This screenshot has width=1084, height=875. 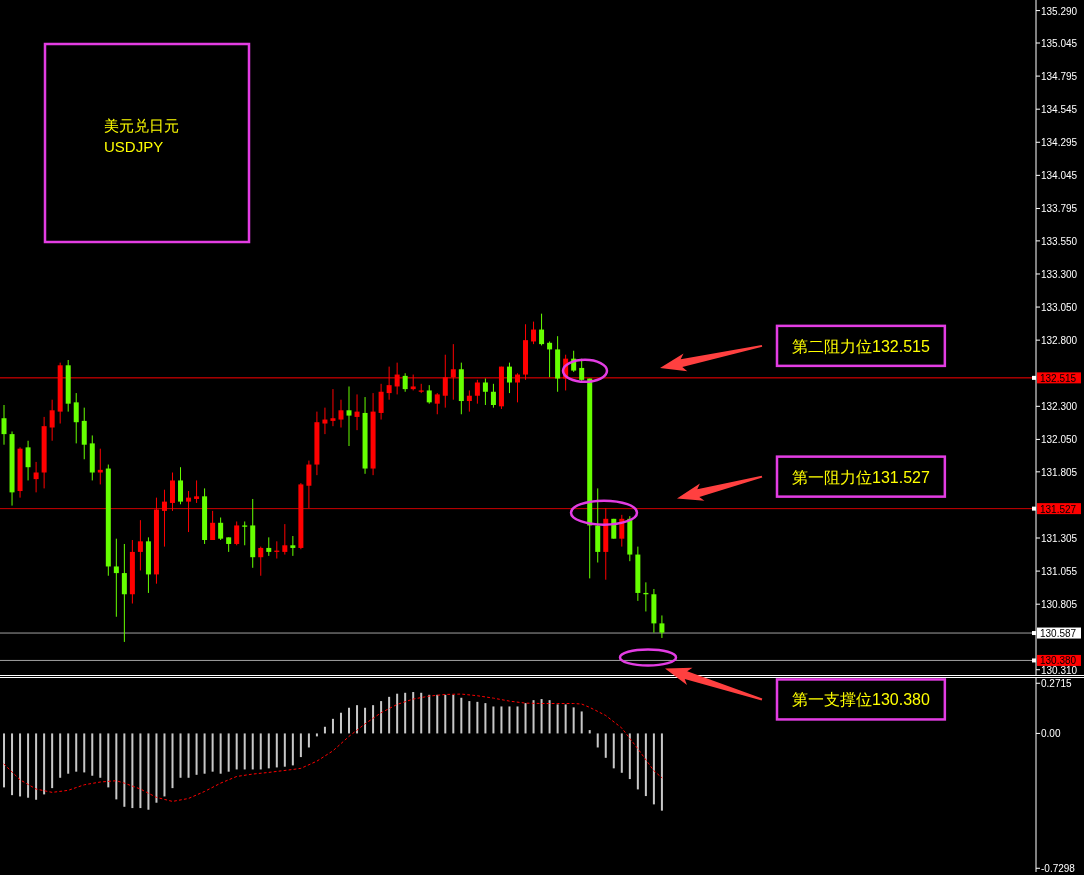 What do you see at coordinates (141, 125) in the screenshot?
I see `text: 美元兑日元` at bounding box center [141, 125].